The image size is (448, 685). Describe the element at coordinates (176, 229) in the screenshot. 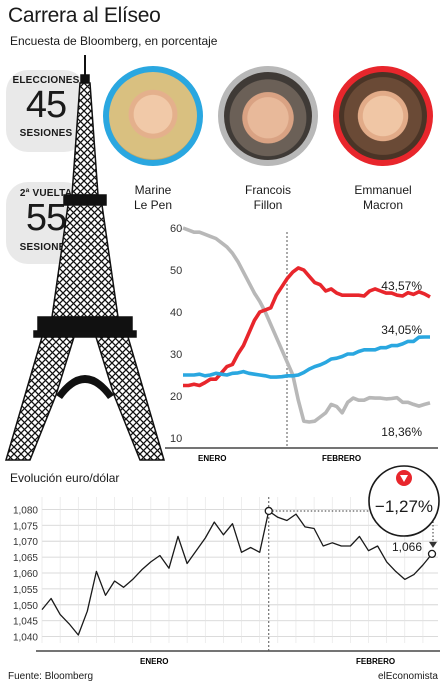

I see `y-tick-label: 60` at that location.